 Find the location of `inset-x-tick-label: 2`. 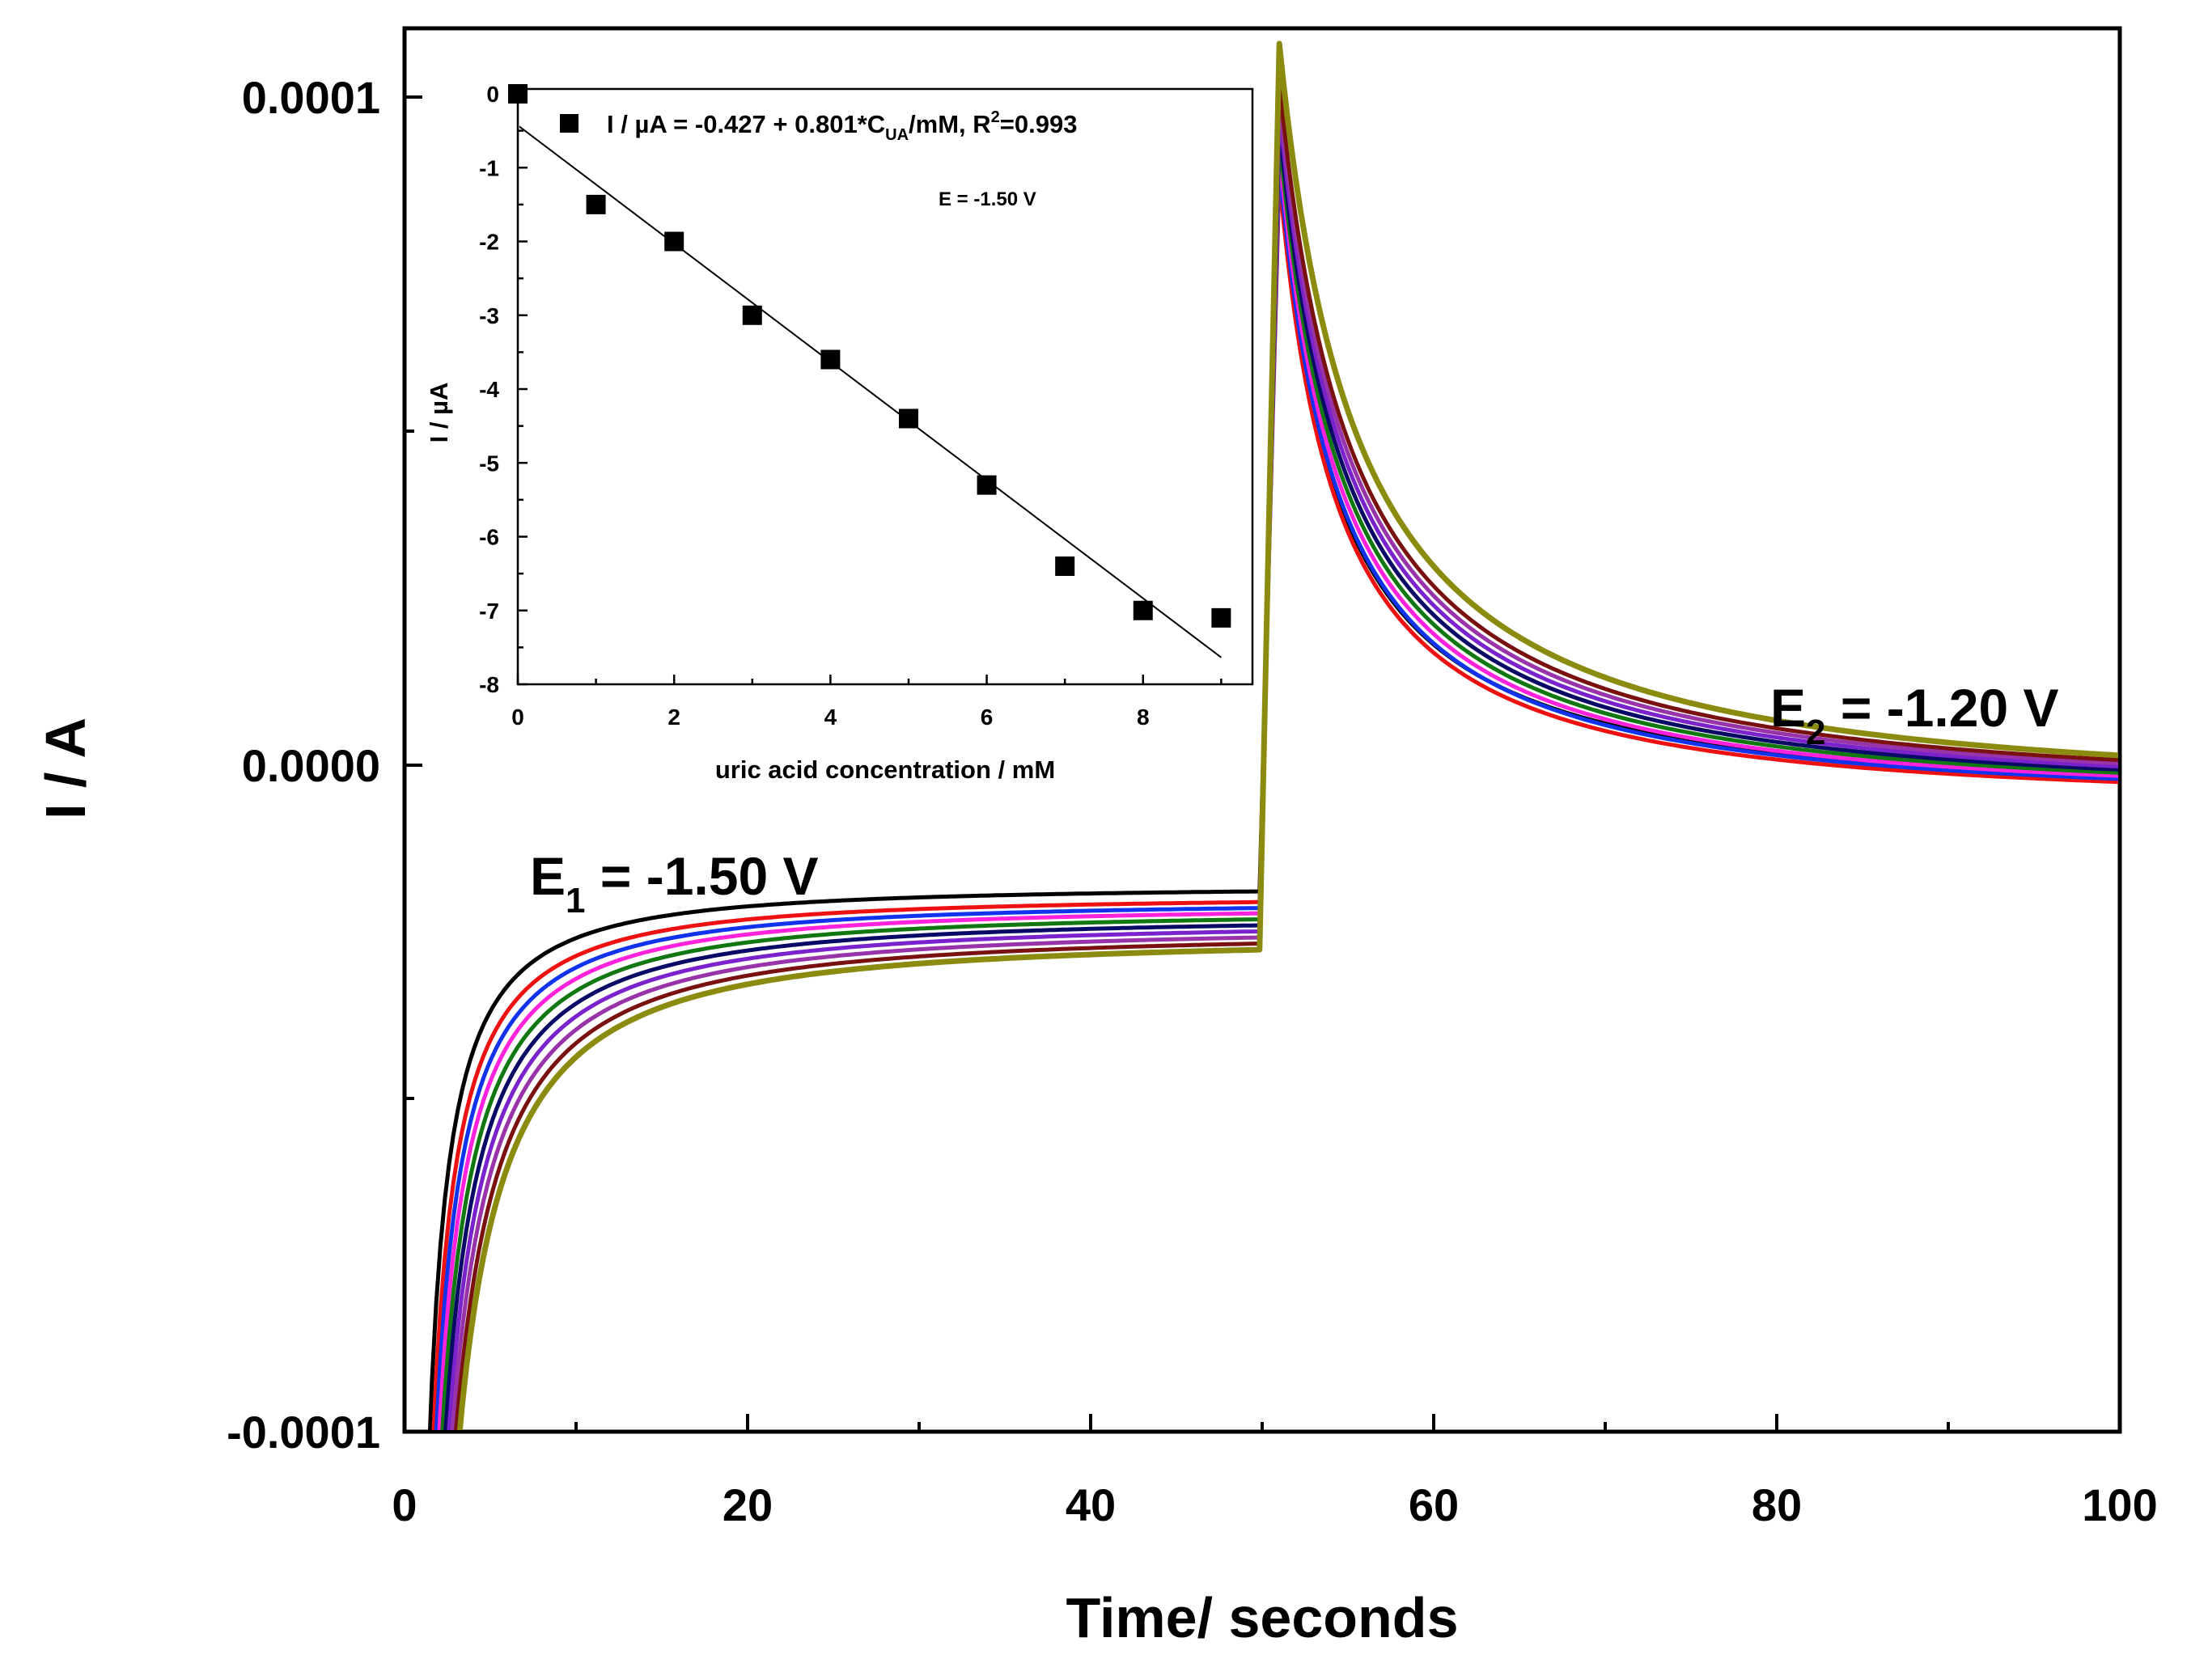

inset-x-tick-label: 2 is located at coordinates (673, 717).